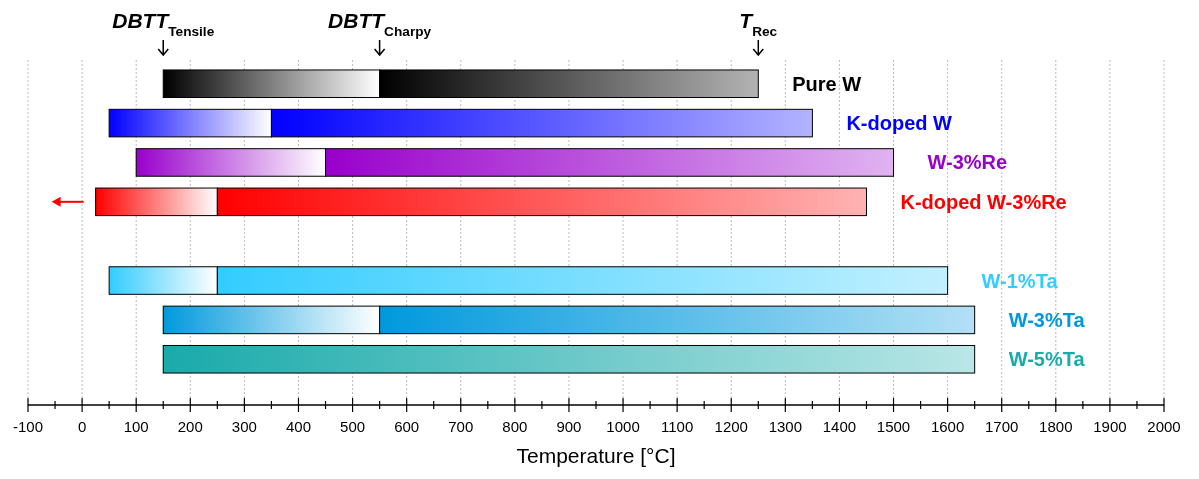 The image size is (1199, 479). What do you see at coordinates (136, 426) in the screenshot?
I see `x-tick-label: 100` at bounding box center [136, 426].